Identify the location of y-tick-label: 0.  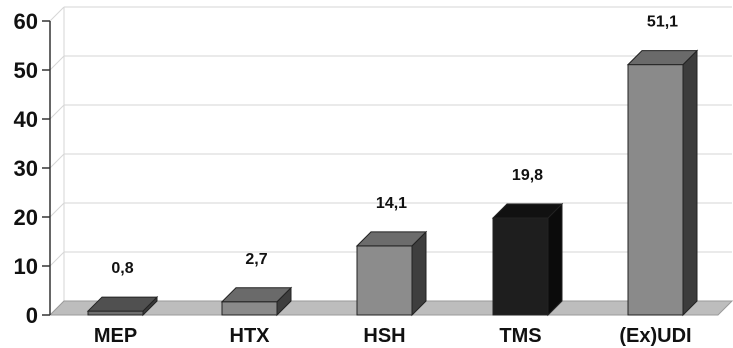
(32, 315).